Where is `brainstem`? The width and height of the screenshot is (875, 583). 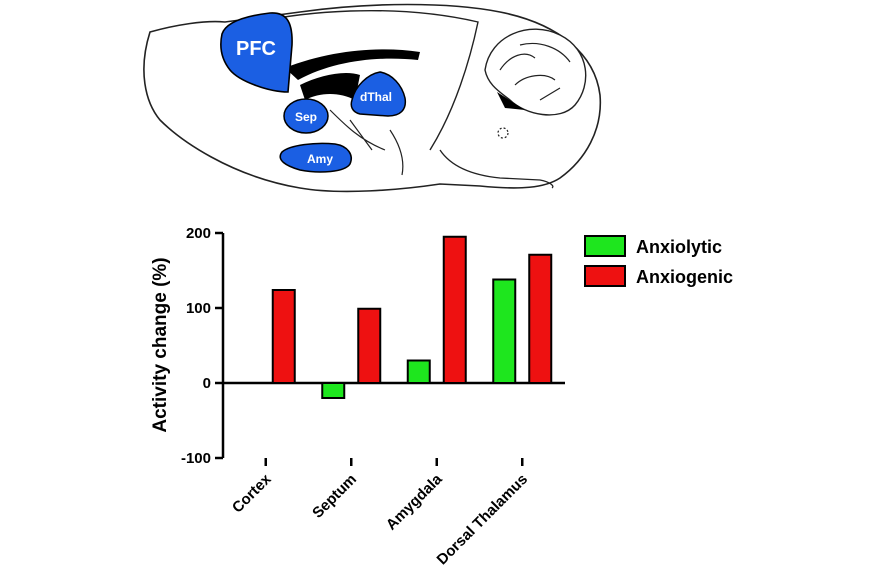
brainstem is located at coordinates (496, 169).